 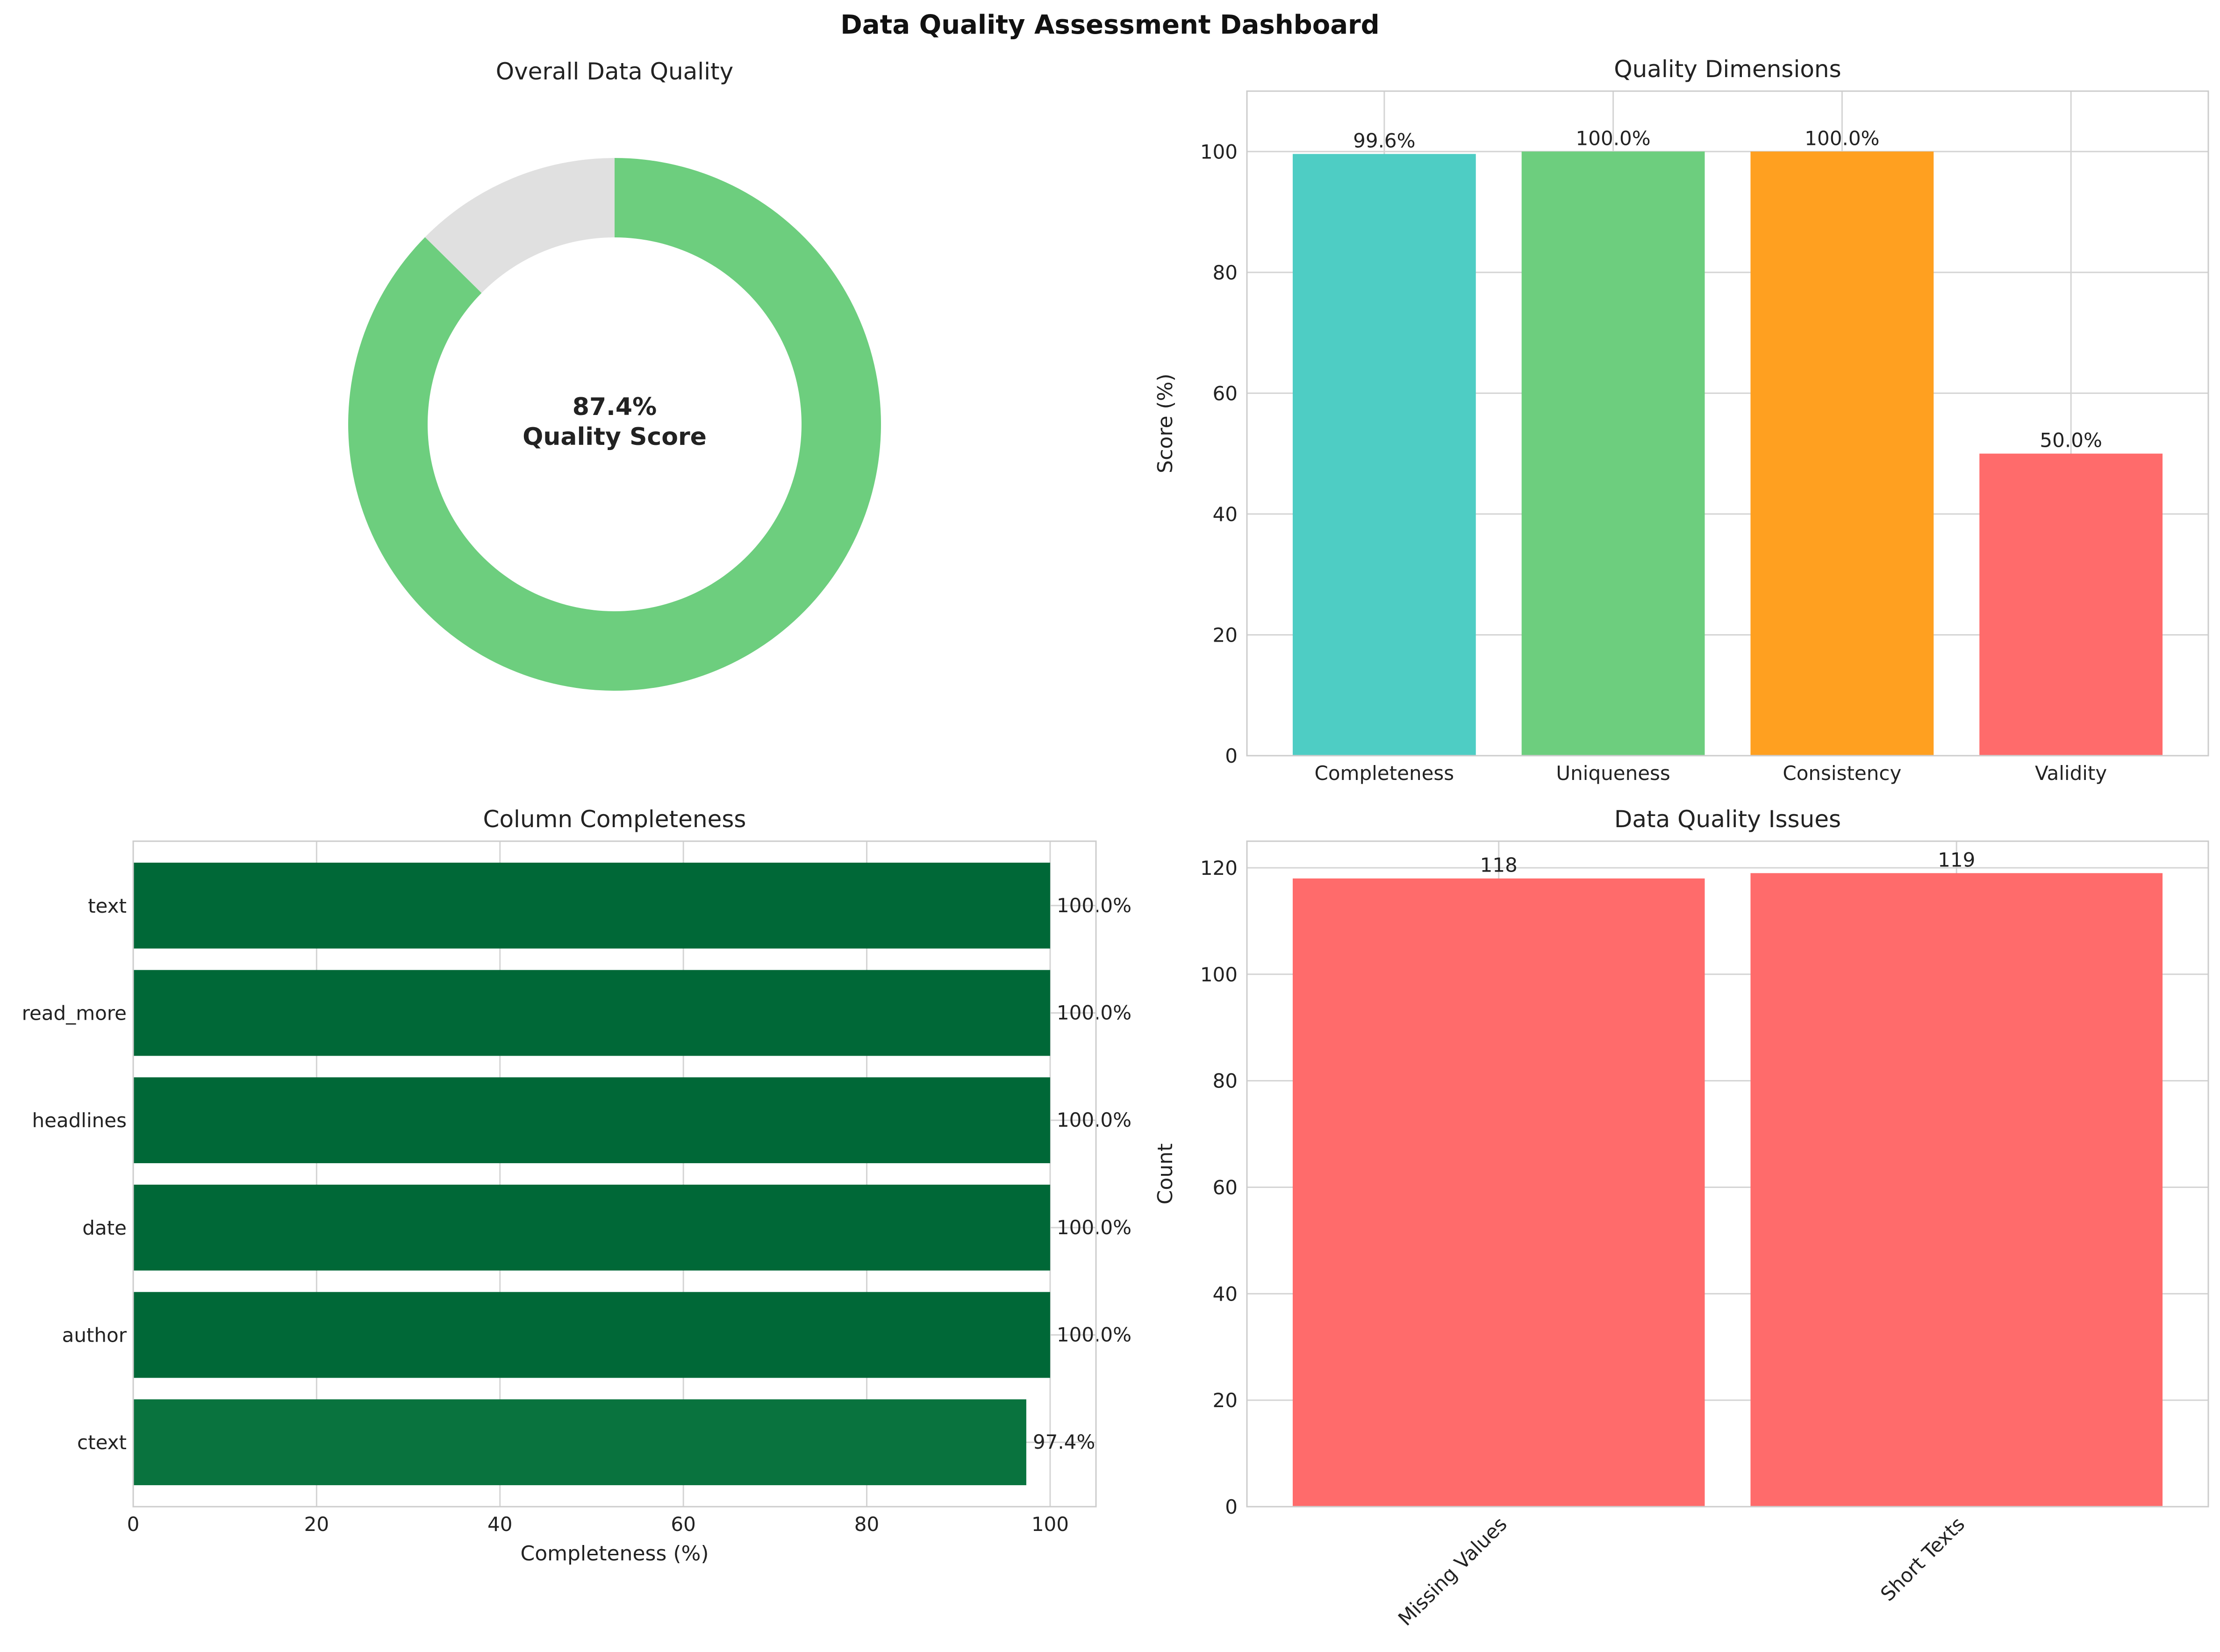 I want to click on bar-value-label: 99.6%, so click(x=1384, y=140).